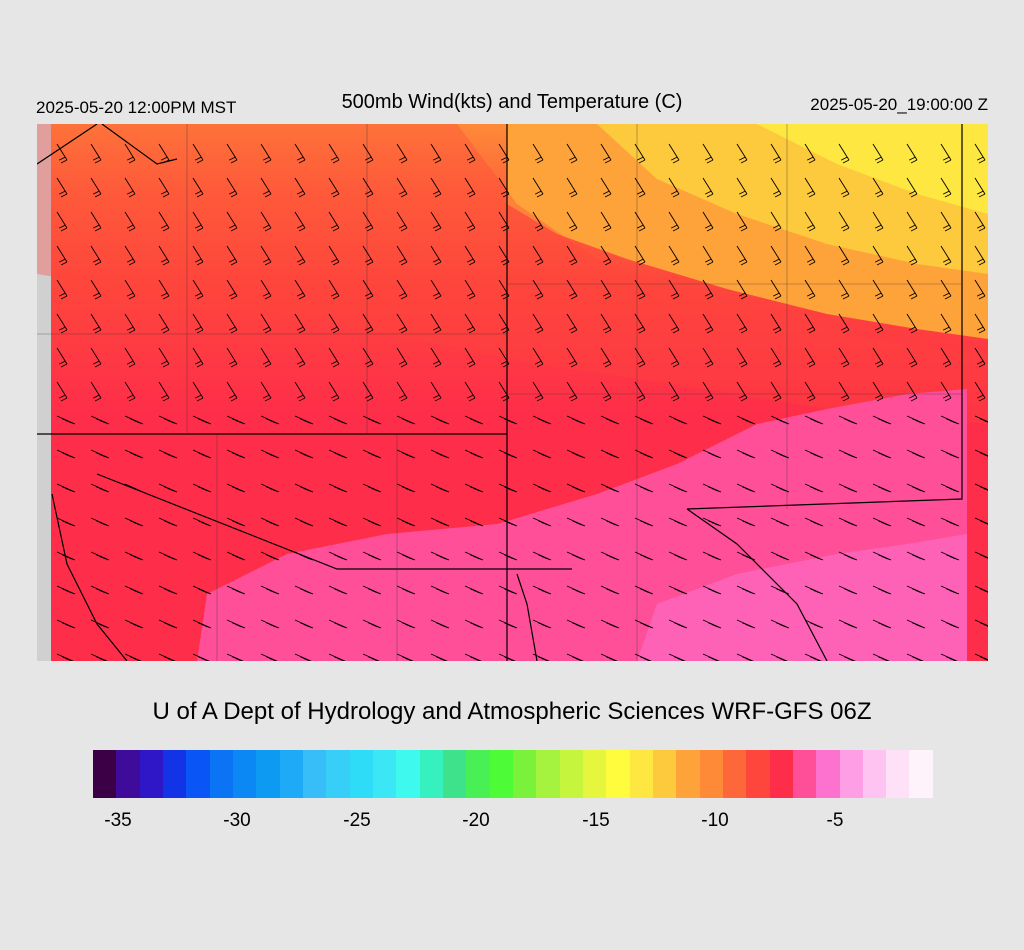  What do you see at coordinates (237, 820) in the screenshot?
I see `colorbar-tick-label: -30` at bounding box center [237, 820].